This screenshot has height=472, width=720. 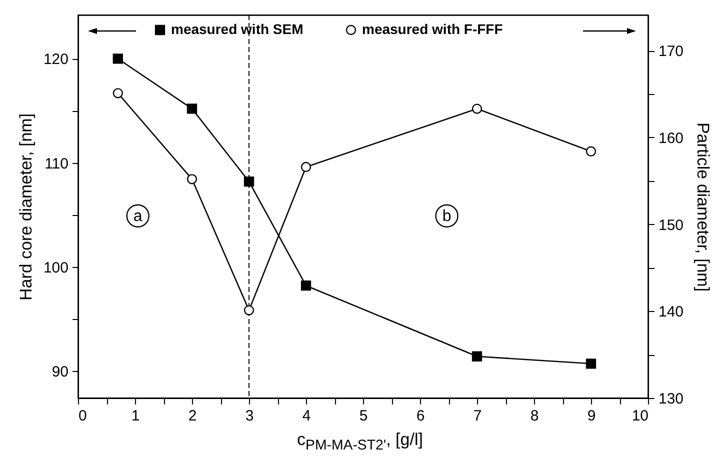 I want to click on y-axis-title: Hard core diameter, [nm], so click(x=26, y=207).